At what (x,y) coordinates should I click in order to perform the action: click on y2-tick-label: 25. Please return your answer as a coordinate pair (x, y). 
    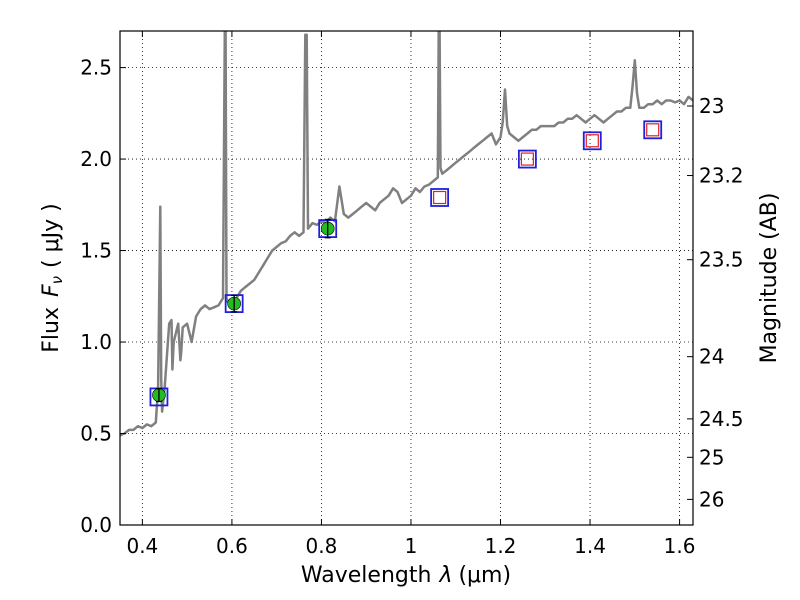
    Looking at the image, I should click on (711, 457).